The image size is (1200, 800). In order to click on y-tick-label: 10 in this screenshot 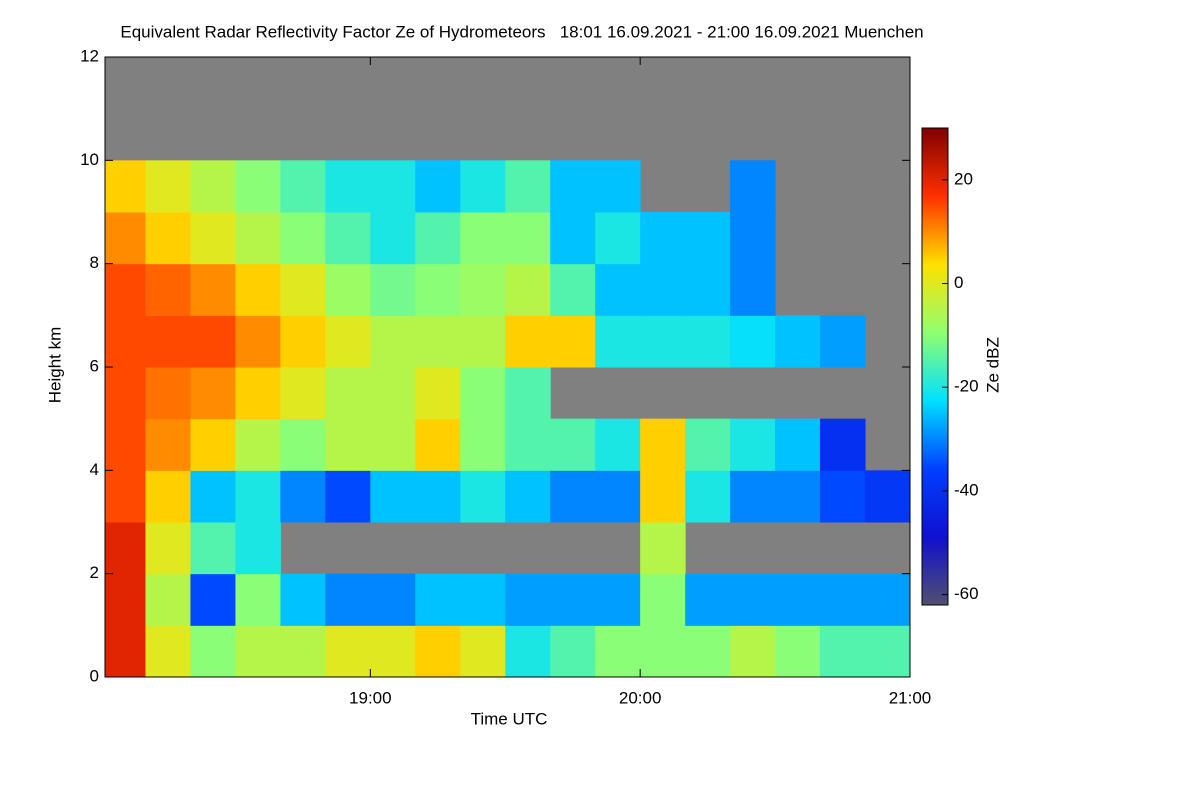, I will do `click(89, 159)`.